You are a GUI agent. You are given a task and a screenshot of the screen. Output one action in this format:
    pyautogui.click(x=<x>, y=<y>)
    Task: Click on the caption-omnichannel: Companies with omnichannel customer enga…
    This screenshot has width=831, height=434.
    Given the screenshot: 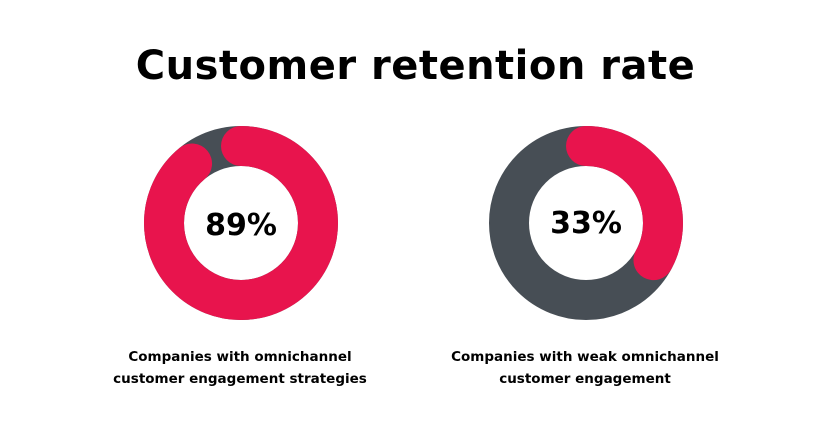 What is the action you would take?
    pyautogui.click(x=240, y=368)
    